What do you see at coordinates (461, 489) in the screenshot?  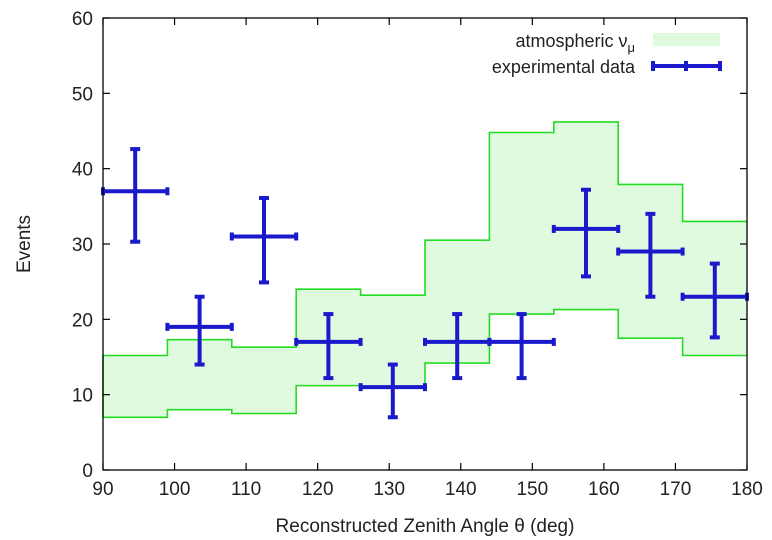 I see `x-tick-label: 140` at bounding box center [461, 489].